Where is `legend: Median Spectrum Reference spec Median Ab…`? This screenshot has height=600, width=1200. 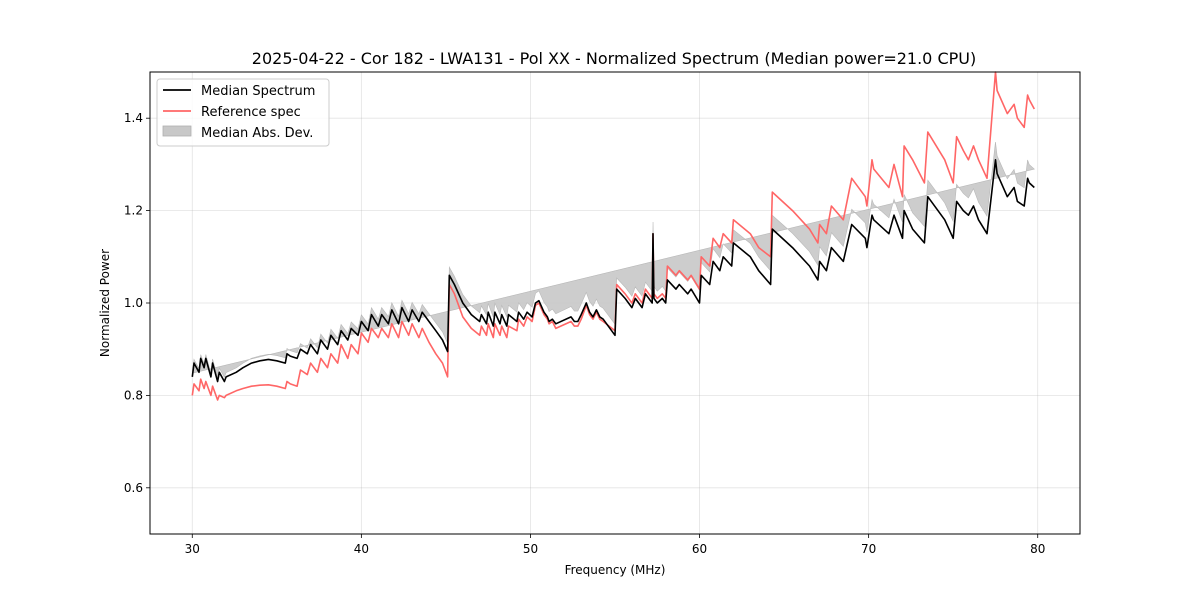
legend: Median Spectrum Reference spec Median Ab… is located at coordinates (243, 112).